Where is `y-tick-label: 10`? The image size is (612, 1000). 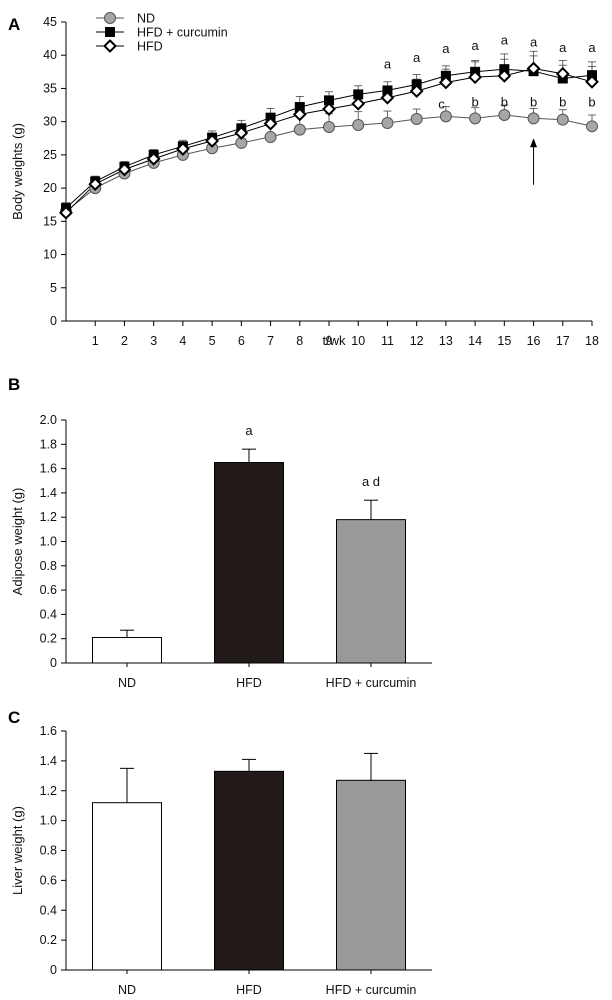
y-tick-label: 10 is located at coordinates (50, 255).